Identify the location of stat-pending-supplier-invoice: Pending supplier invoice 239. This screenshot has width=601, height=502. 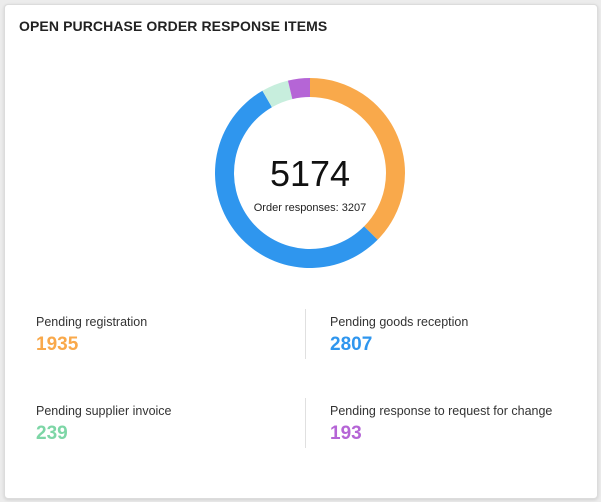
(104, 424).